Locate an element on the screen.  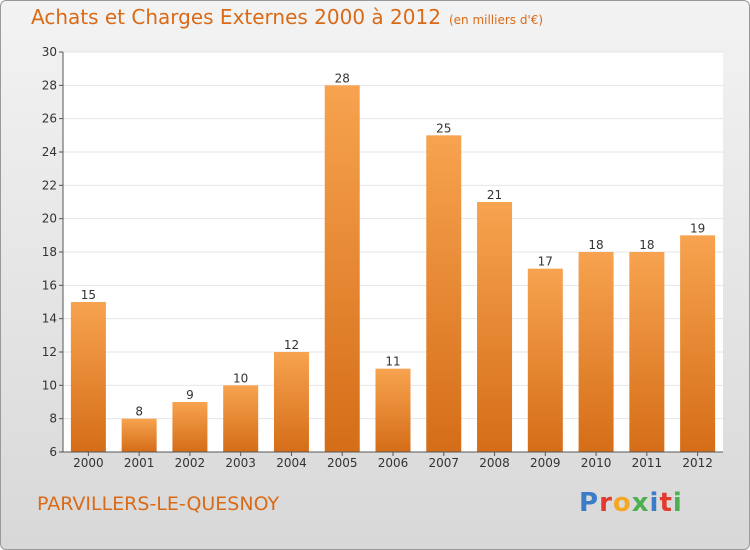
y-tick-label-12: 12 is located at coordinates (49, 352).